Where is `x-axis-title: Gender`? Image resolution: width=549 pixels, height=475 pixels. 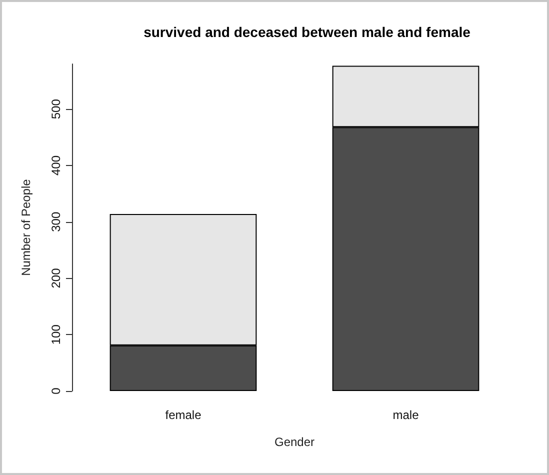 x-axis-title: Gender is located at coordinates (294, 442).